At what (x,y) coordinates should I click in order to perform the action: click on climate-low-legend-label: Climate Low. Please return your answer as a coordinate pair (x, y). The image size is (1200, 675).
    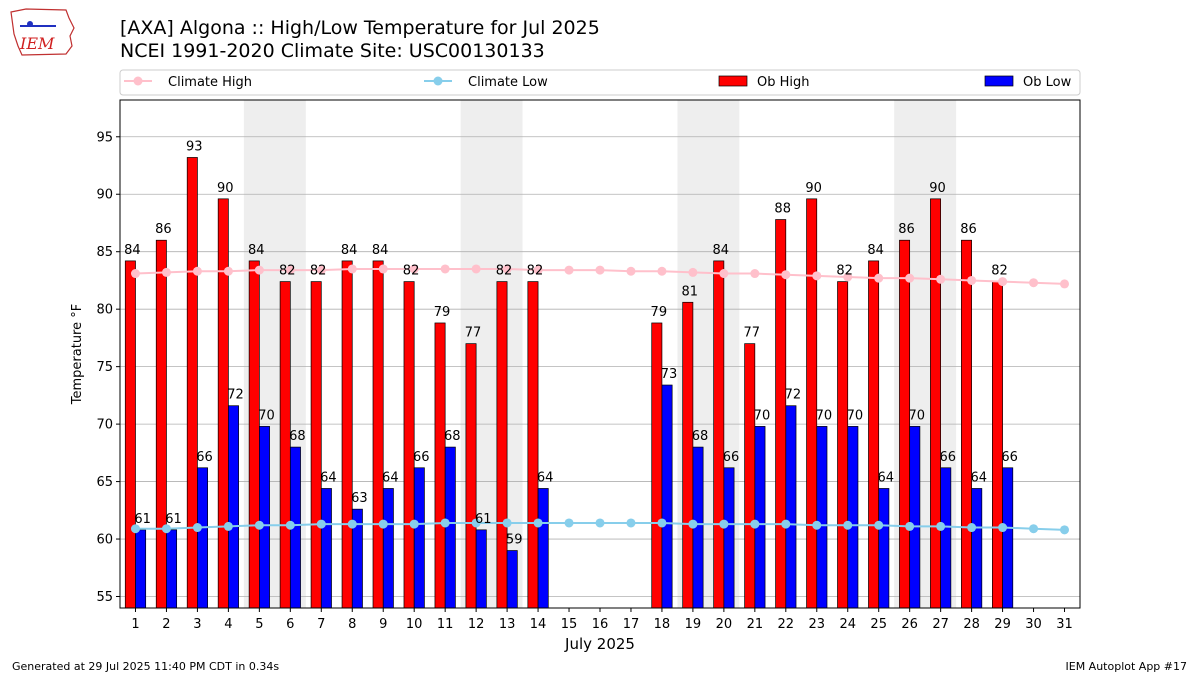
    Looking at the image, I should click on (508, 82).